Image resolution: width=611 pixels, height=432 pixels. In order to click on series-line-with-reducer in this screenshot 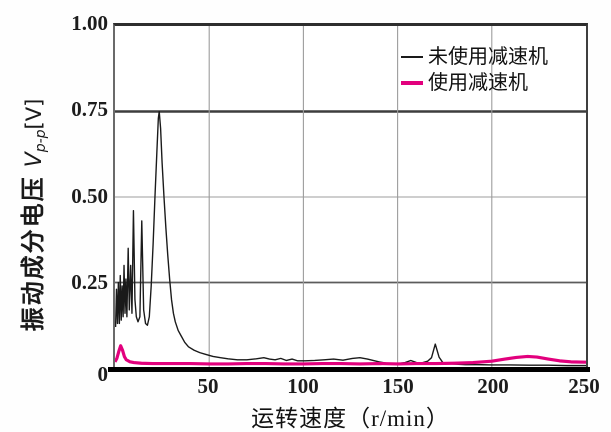, I will do `click(350, 355)`.